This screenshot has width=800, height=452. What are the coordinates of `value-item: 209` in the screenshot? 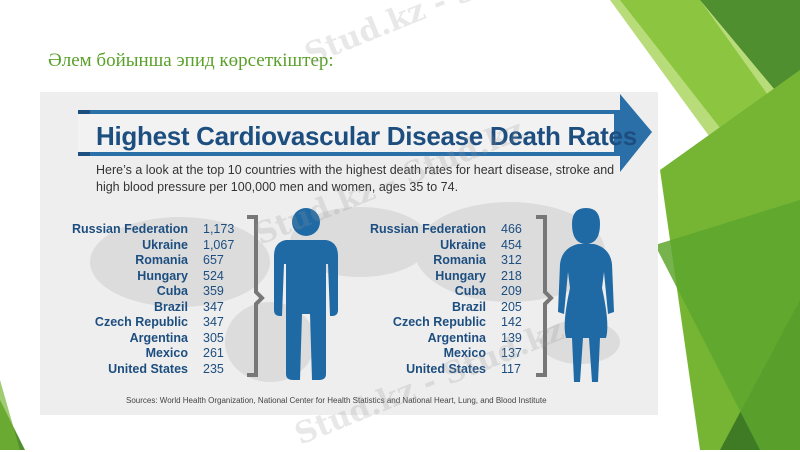 It's located at (511, 291).